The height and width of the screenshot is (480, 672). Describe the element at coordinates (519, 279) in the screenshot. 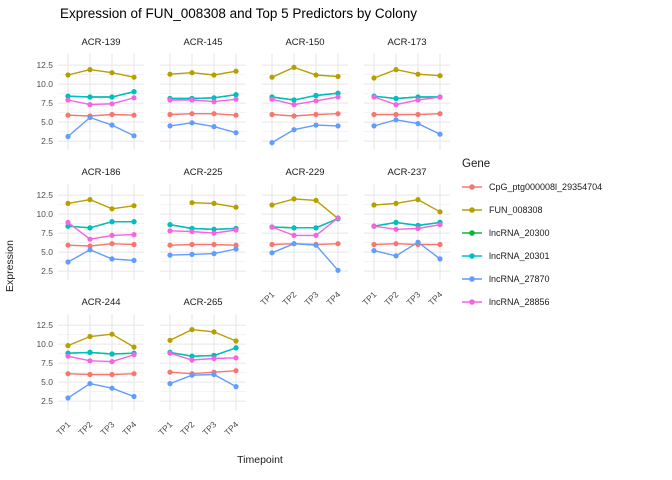

I see `legend-label: lncRNA_27870` at that location.